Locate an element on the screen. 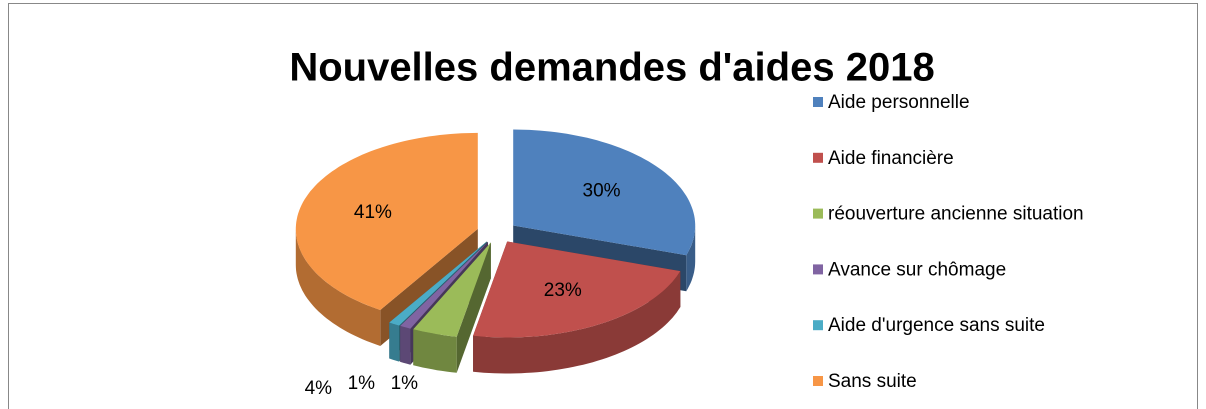  data-label: 23% is located at coordinates (563, 290).